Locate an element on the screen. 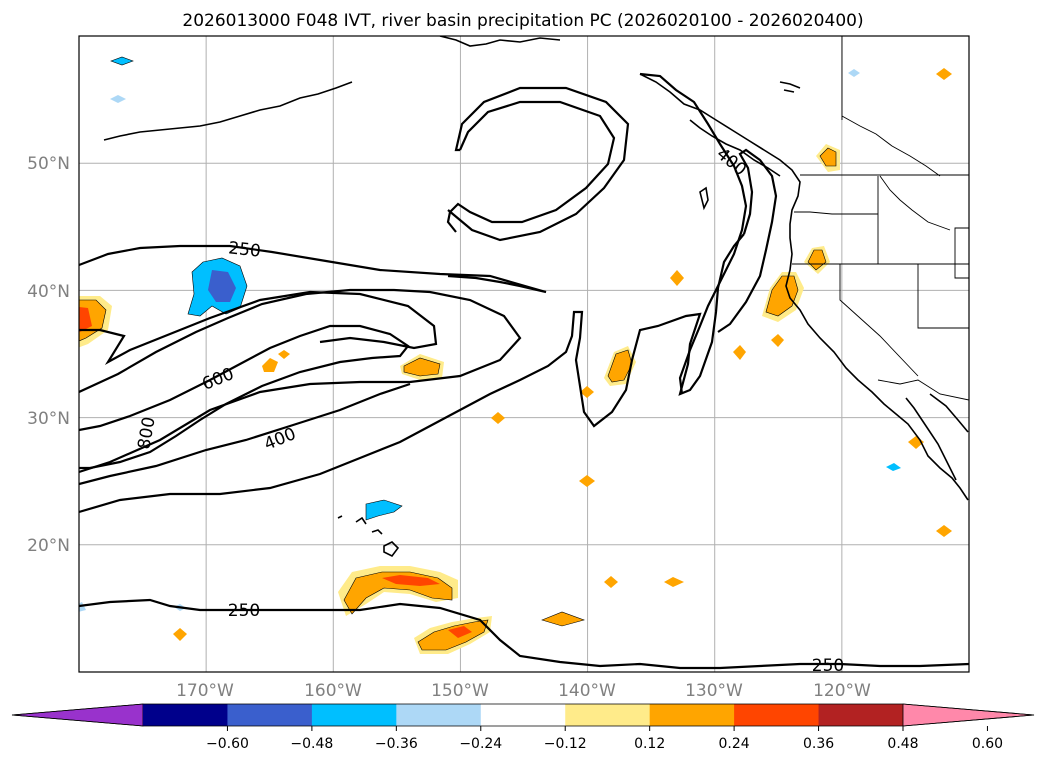 This screenshot has width=1047, height=765. coastline-aleutians is located at coordinates (228, 111).